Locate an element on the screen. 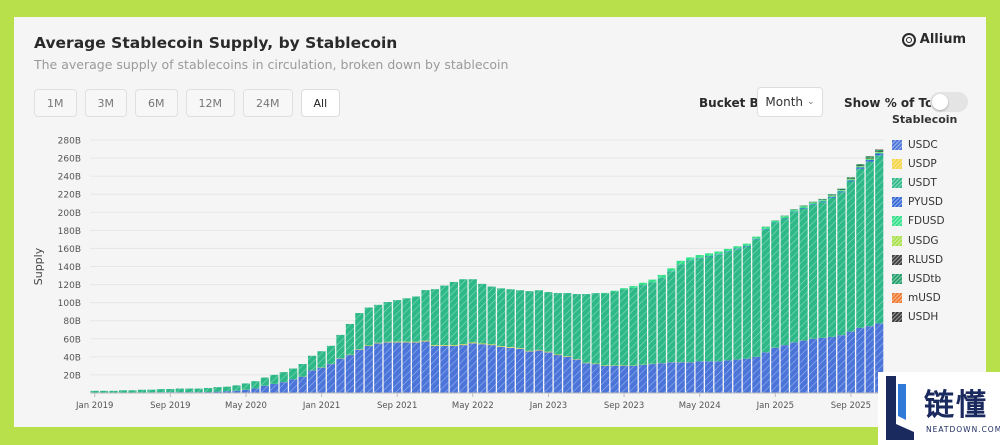  legend-label: RLUSD is located at coordinates (926, 259).